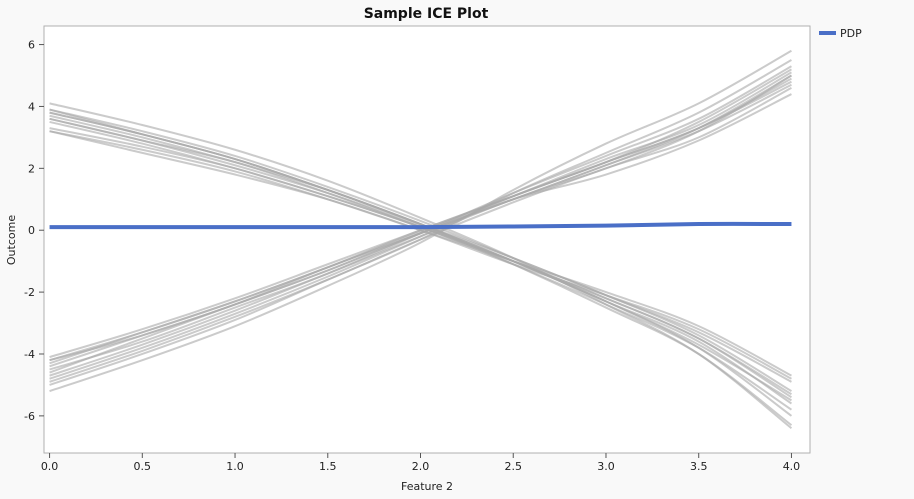 The image size is (914, 499). What do you see at coordinates (29, 292) in the screenshot?
I see `y-tick-label: -2` at bounding box center [29, 292].